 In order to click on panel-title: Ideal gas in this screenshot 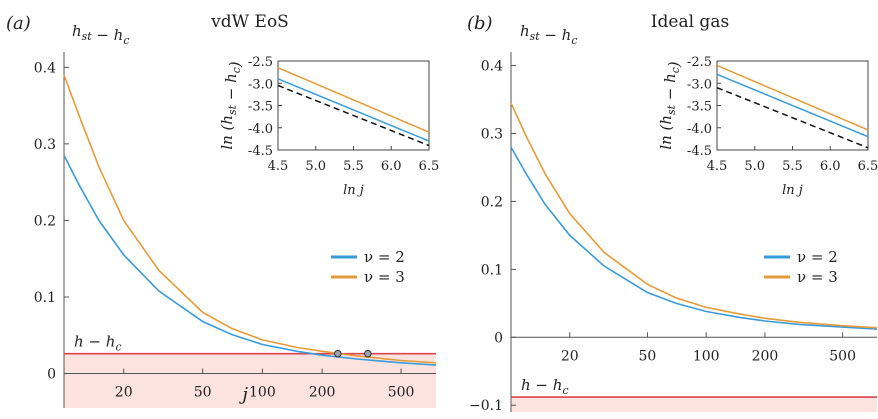, I will do `click(690, 22)`.